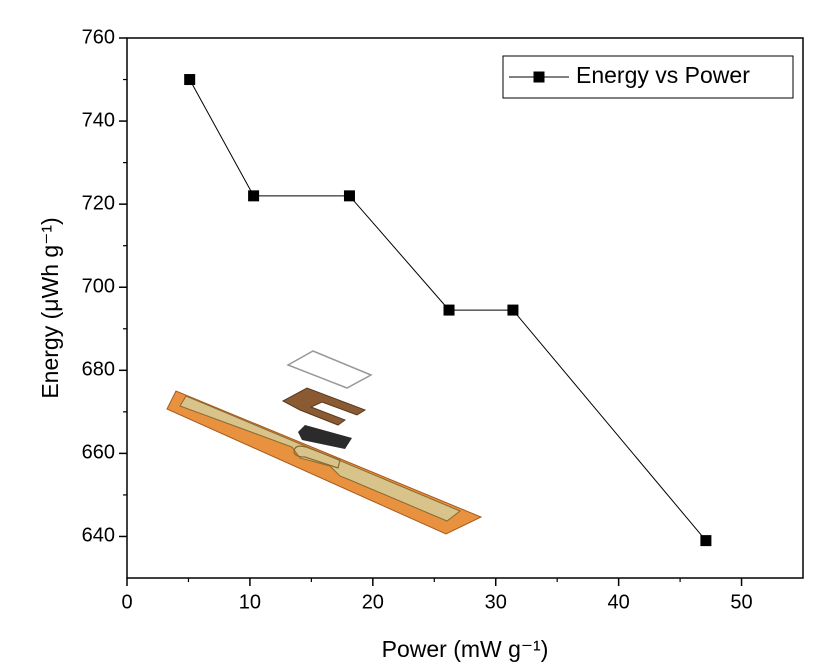 The image size is (825, 665). What do you see at coordinates (741, 602) in the screenshot?
I see `x-tick-label: 50` at bounding box center [741, 602].